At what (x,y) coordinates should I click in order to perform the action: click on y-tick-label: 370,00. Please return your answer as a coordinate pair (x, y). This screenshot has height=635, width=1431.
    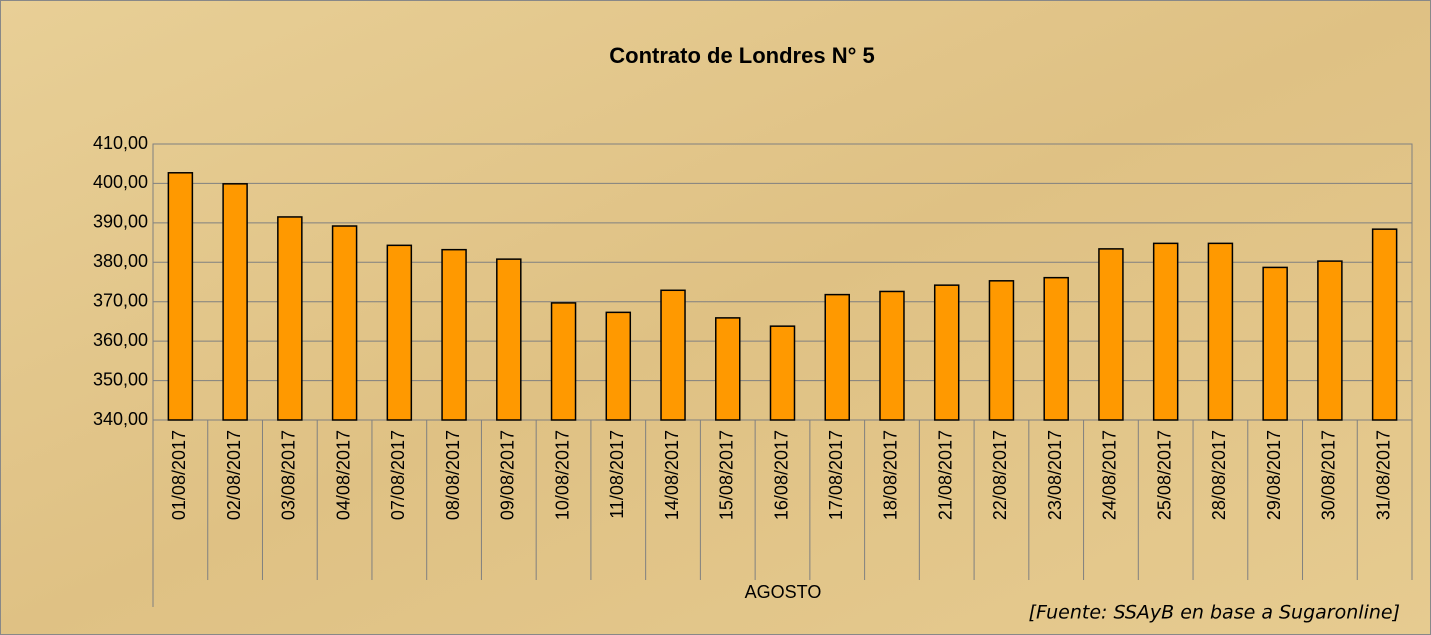
    Looking at the image, I should click on (120, 300).